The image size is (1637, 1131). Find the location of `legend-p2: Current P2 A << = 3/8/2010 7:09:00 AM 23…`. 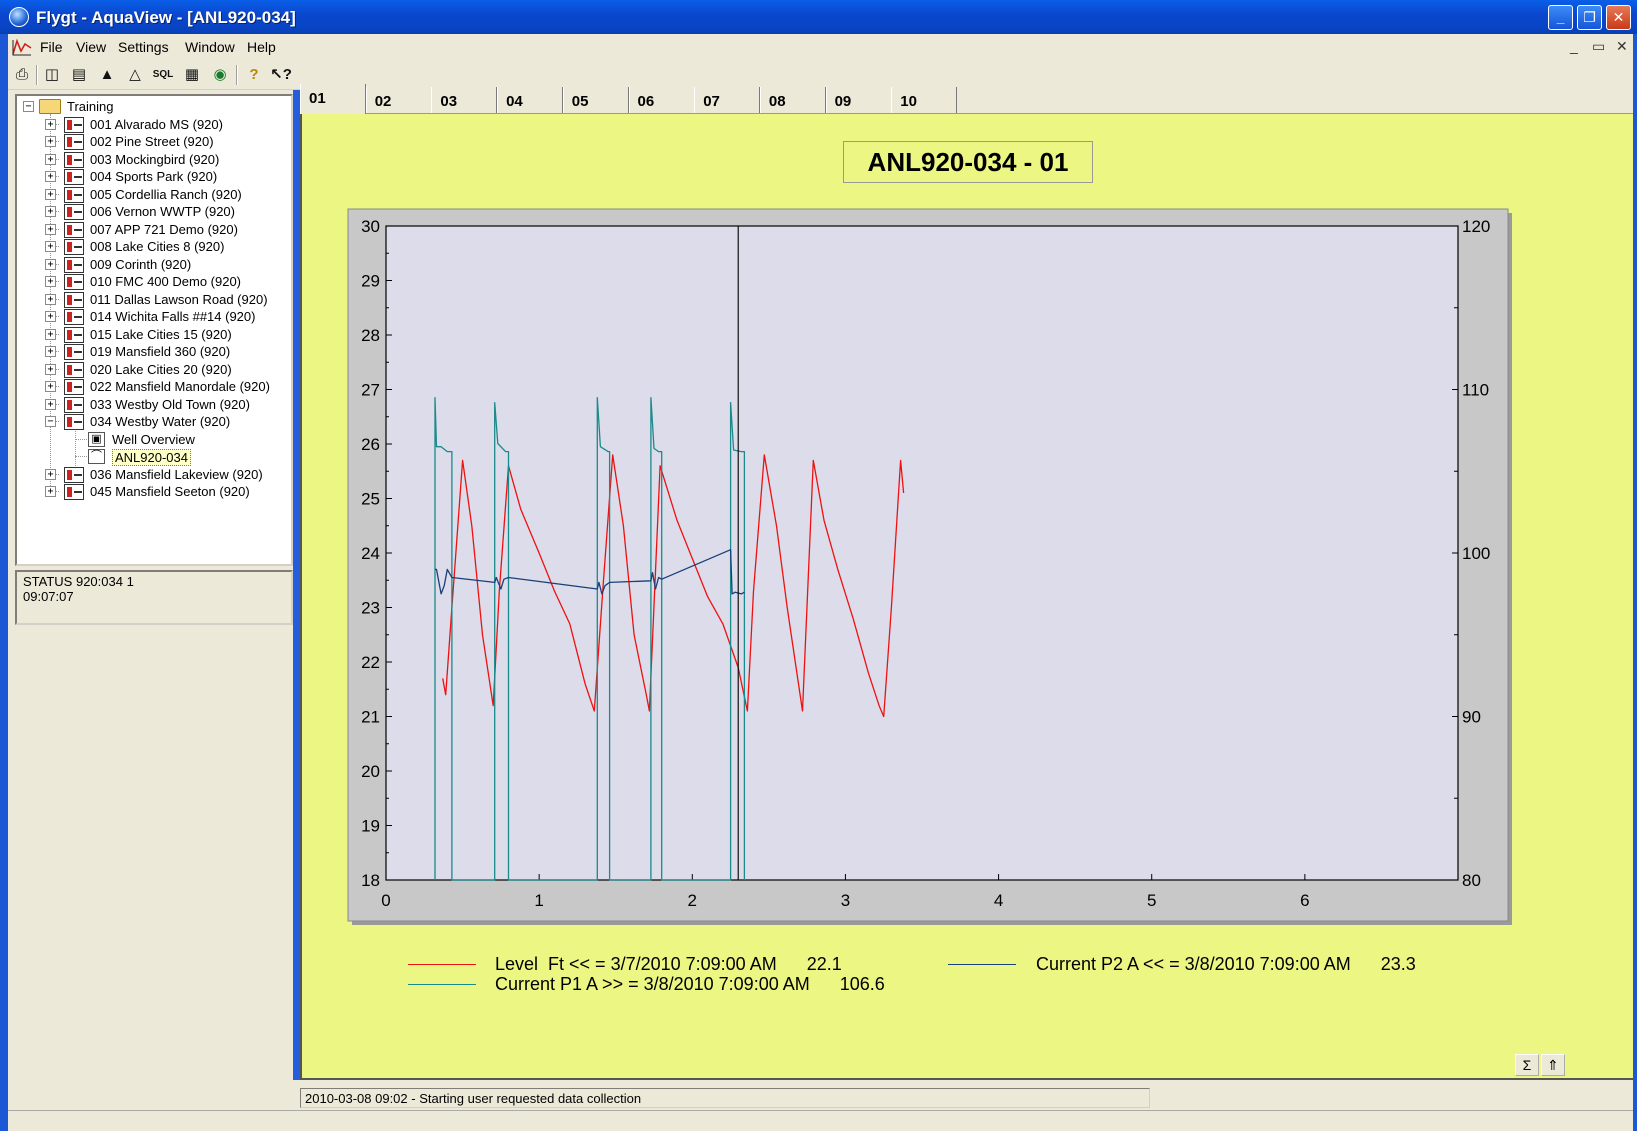

legend-p2: Current P2 A << = 3/8/2010 7:09:00 AM 23… is located at coordinates (1226, 964).